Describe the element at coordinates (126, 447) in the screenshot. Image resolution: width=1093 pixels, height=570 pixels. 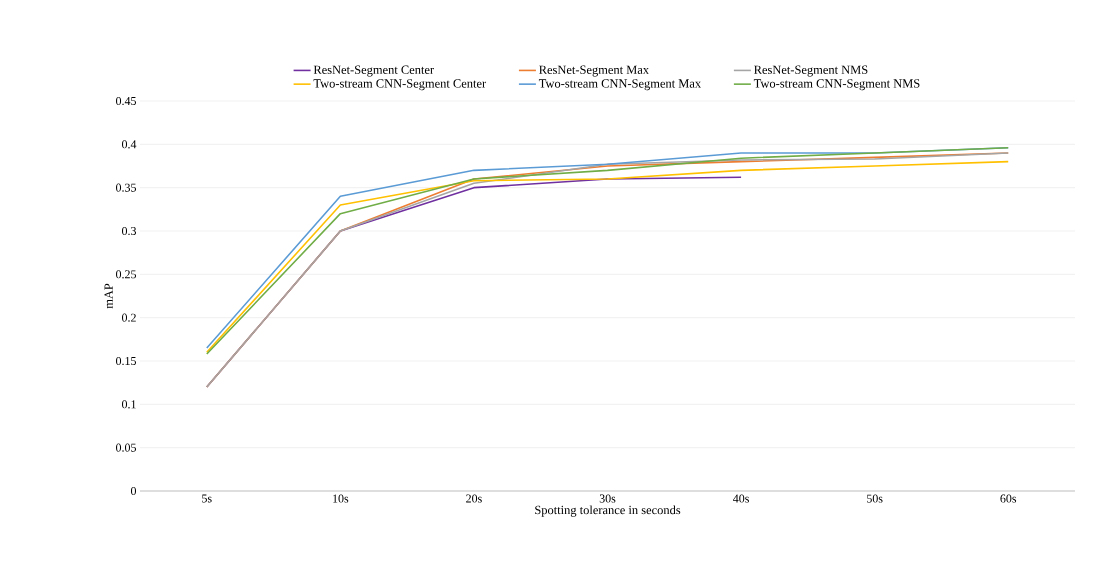
I see `y-tick-label: 0.05` at that location.